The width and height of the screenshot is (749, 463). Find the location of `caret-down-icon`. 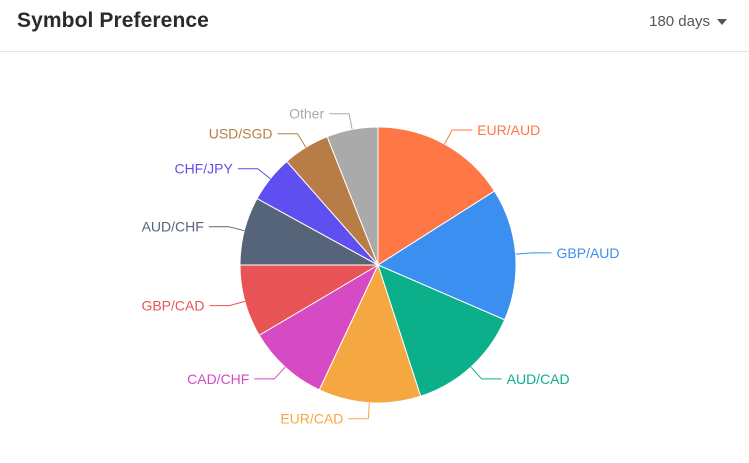

caret-down-icon is located at coordinates (722, 22).